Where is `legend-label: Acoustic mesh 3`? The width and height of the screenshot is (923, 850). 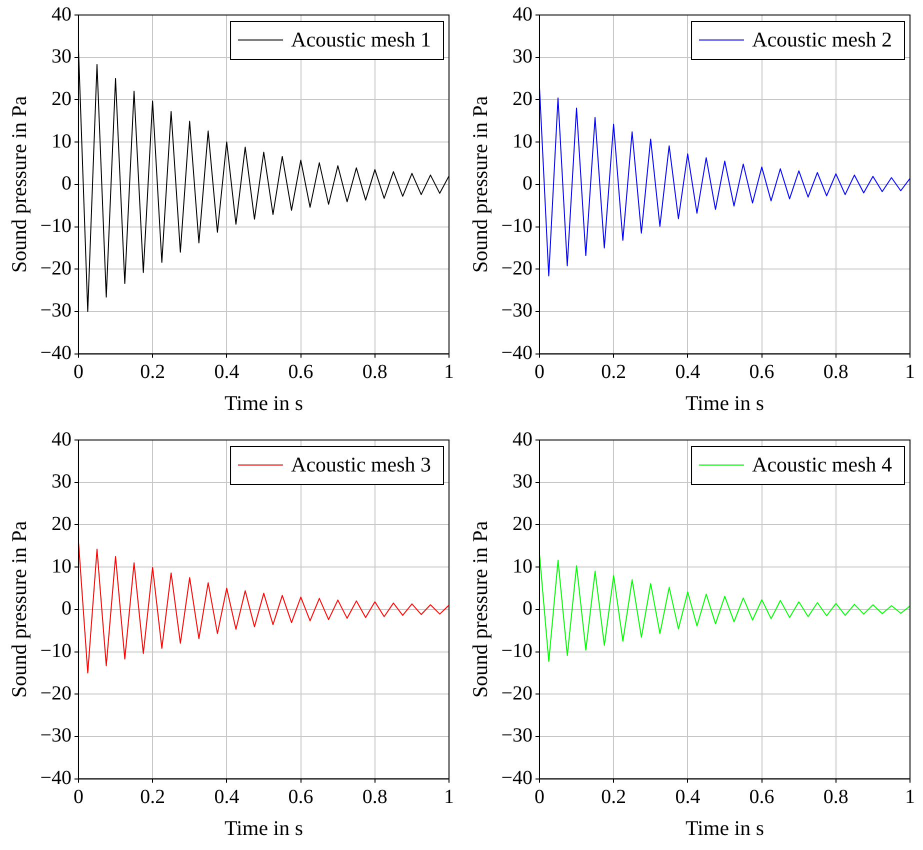 legend-label: Acoustic mesh 3 is located at coordinates (361, 464).